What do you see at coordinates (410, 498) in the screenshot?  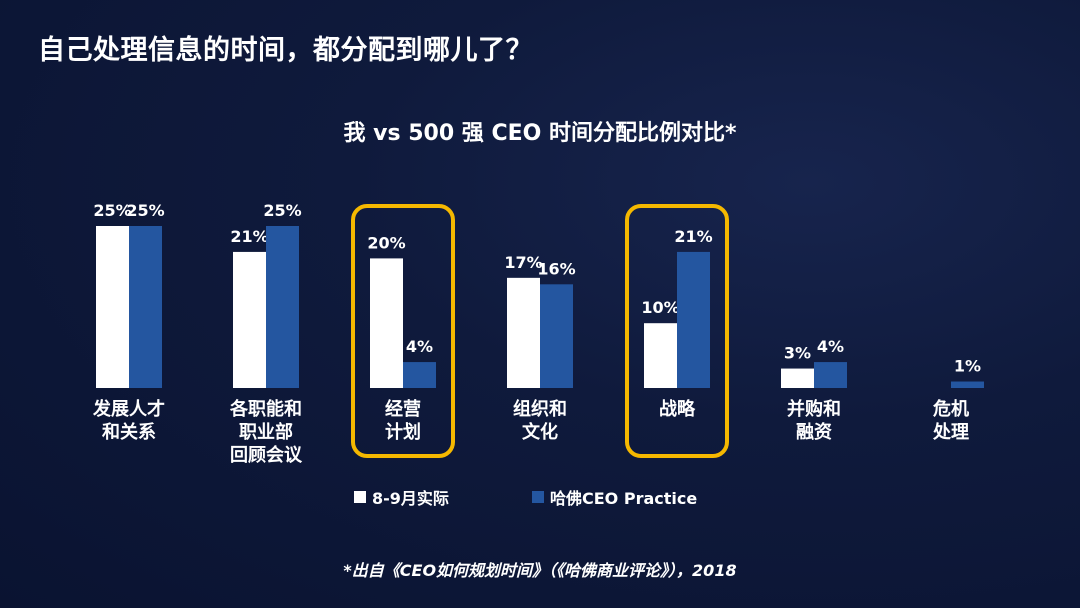 I see `legend-label: 8-9月实际` at bounding box center [410, 498].